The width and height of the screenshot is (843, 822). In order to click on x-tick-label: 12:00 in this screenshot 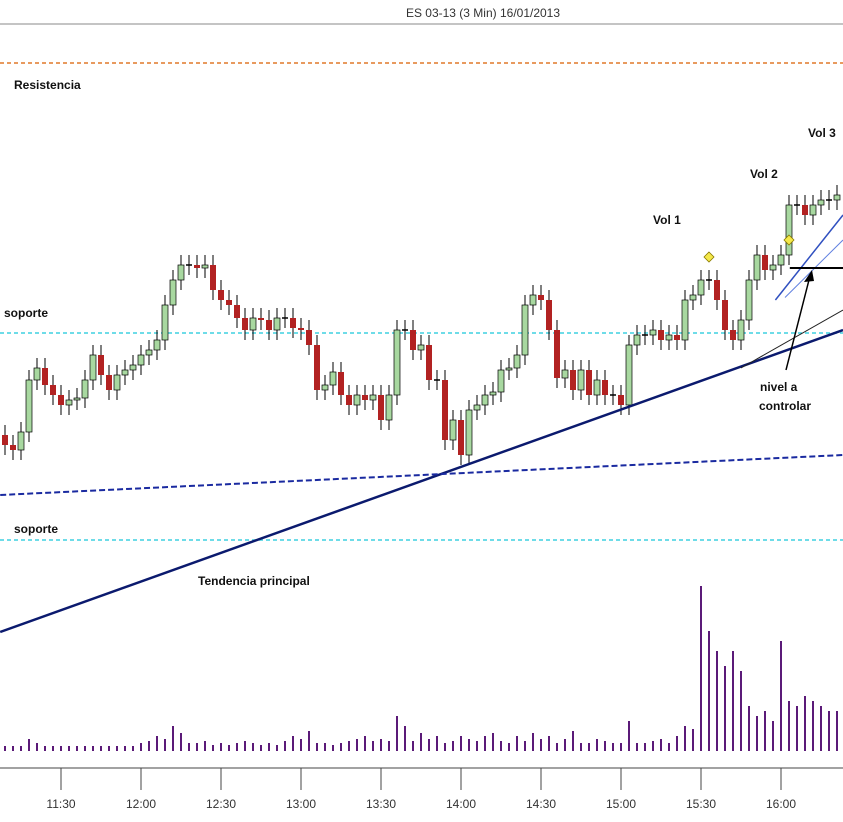, I will do `click(141, 804)`.